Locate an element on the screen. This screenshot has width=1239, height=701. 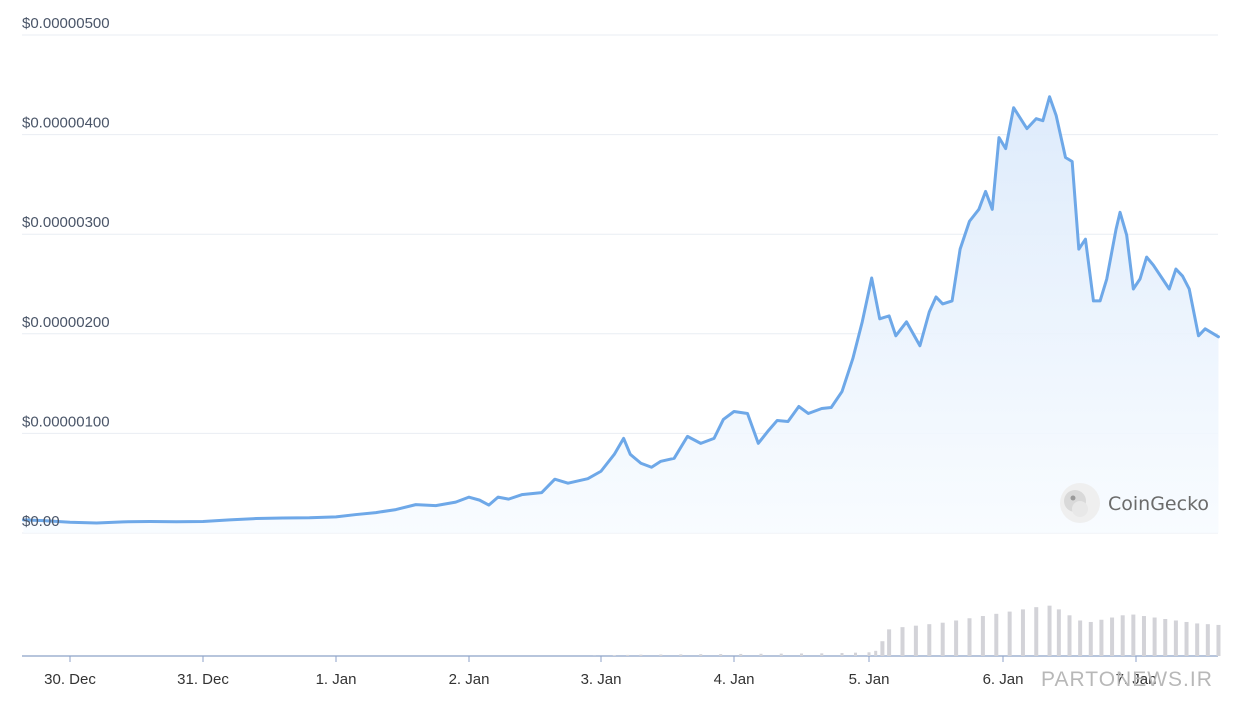
x-axis-label: 6. Jan is located at coordinates (1003, 679).